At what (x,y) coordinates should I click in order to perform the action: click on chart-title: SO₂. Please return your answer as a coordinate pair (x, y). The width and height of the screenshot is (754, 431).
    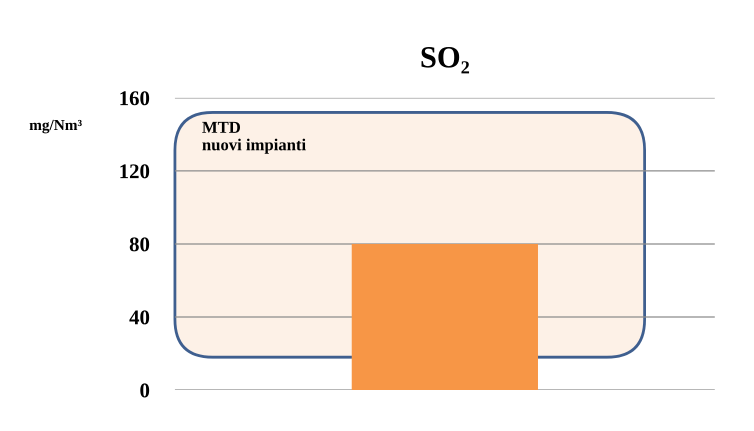
    Looking at the image, I should click on (446, 60).